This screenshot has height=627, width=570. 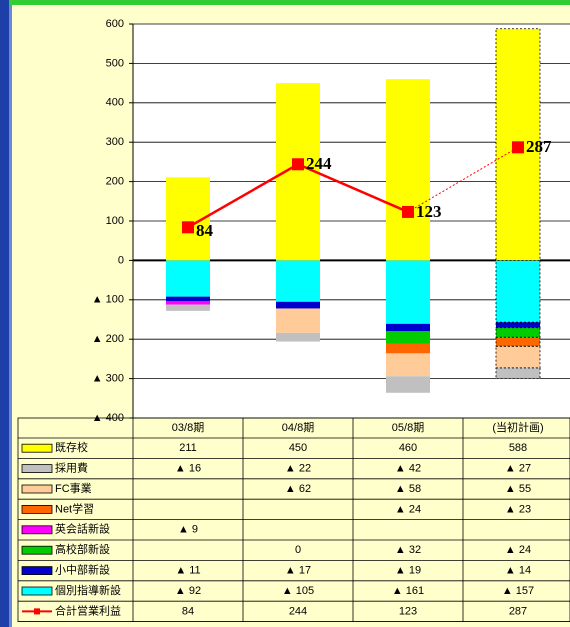 I want to click on table-value: ▲ 161, so click(x=408, y=591).